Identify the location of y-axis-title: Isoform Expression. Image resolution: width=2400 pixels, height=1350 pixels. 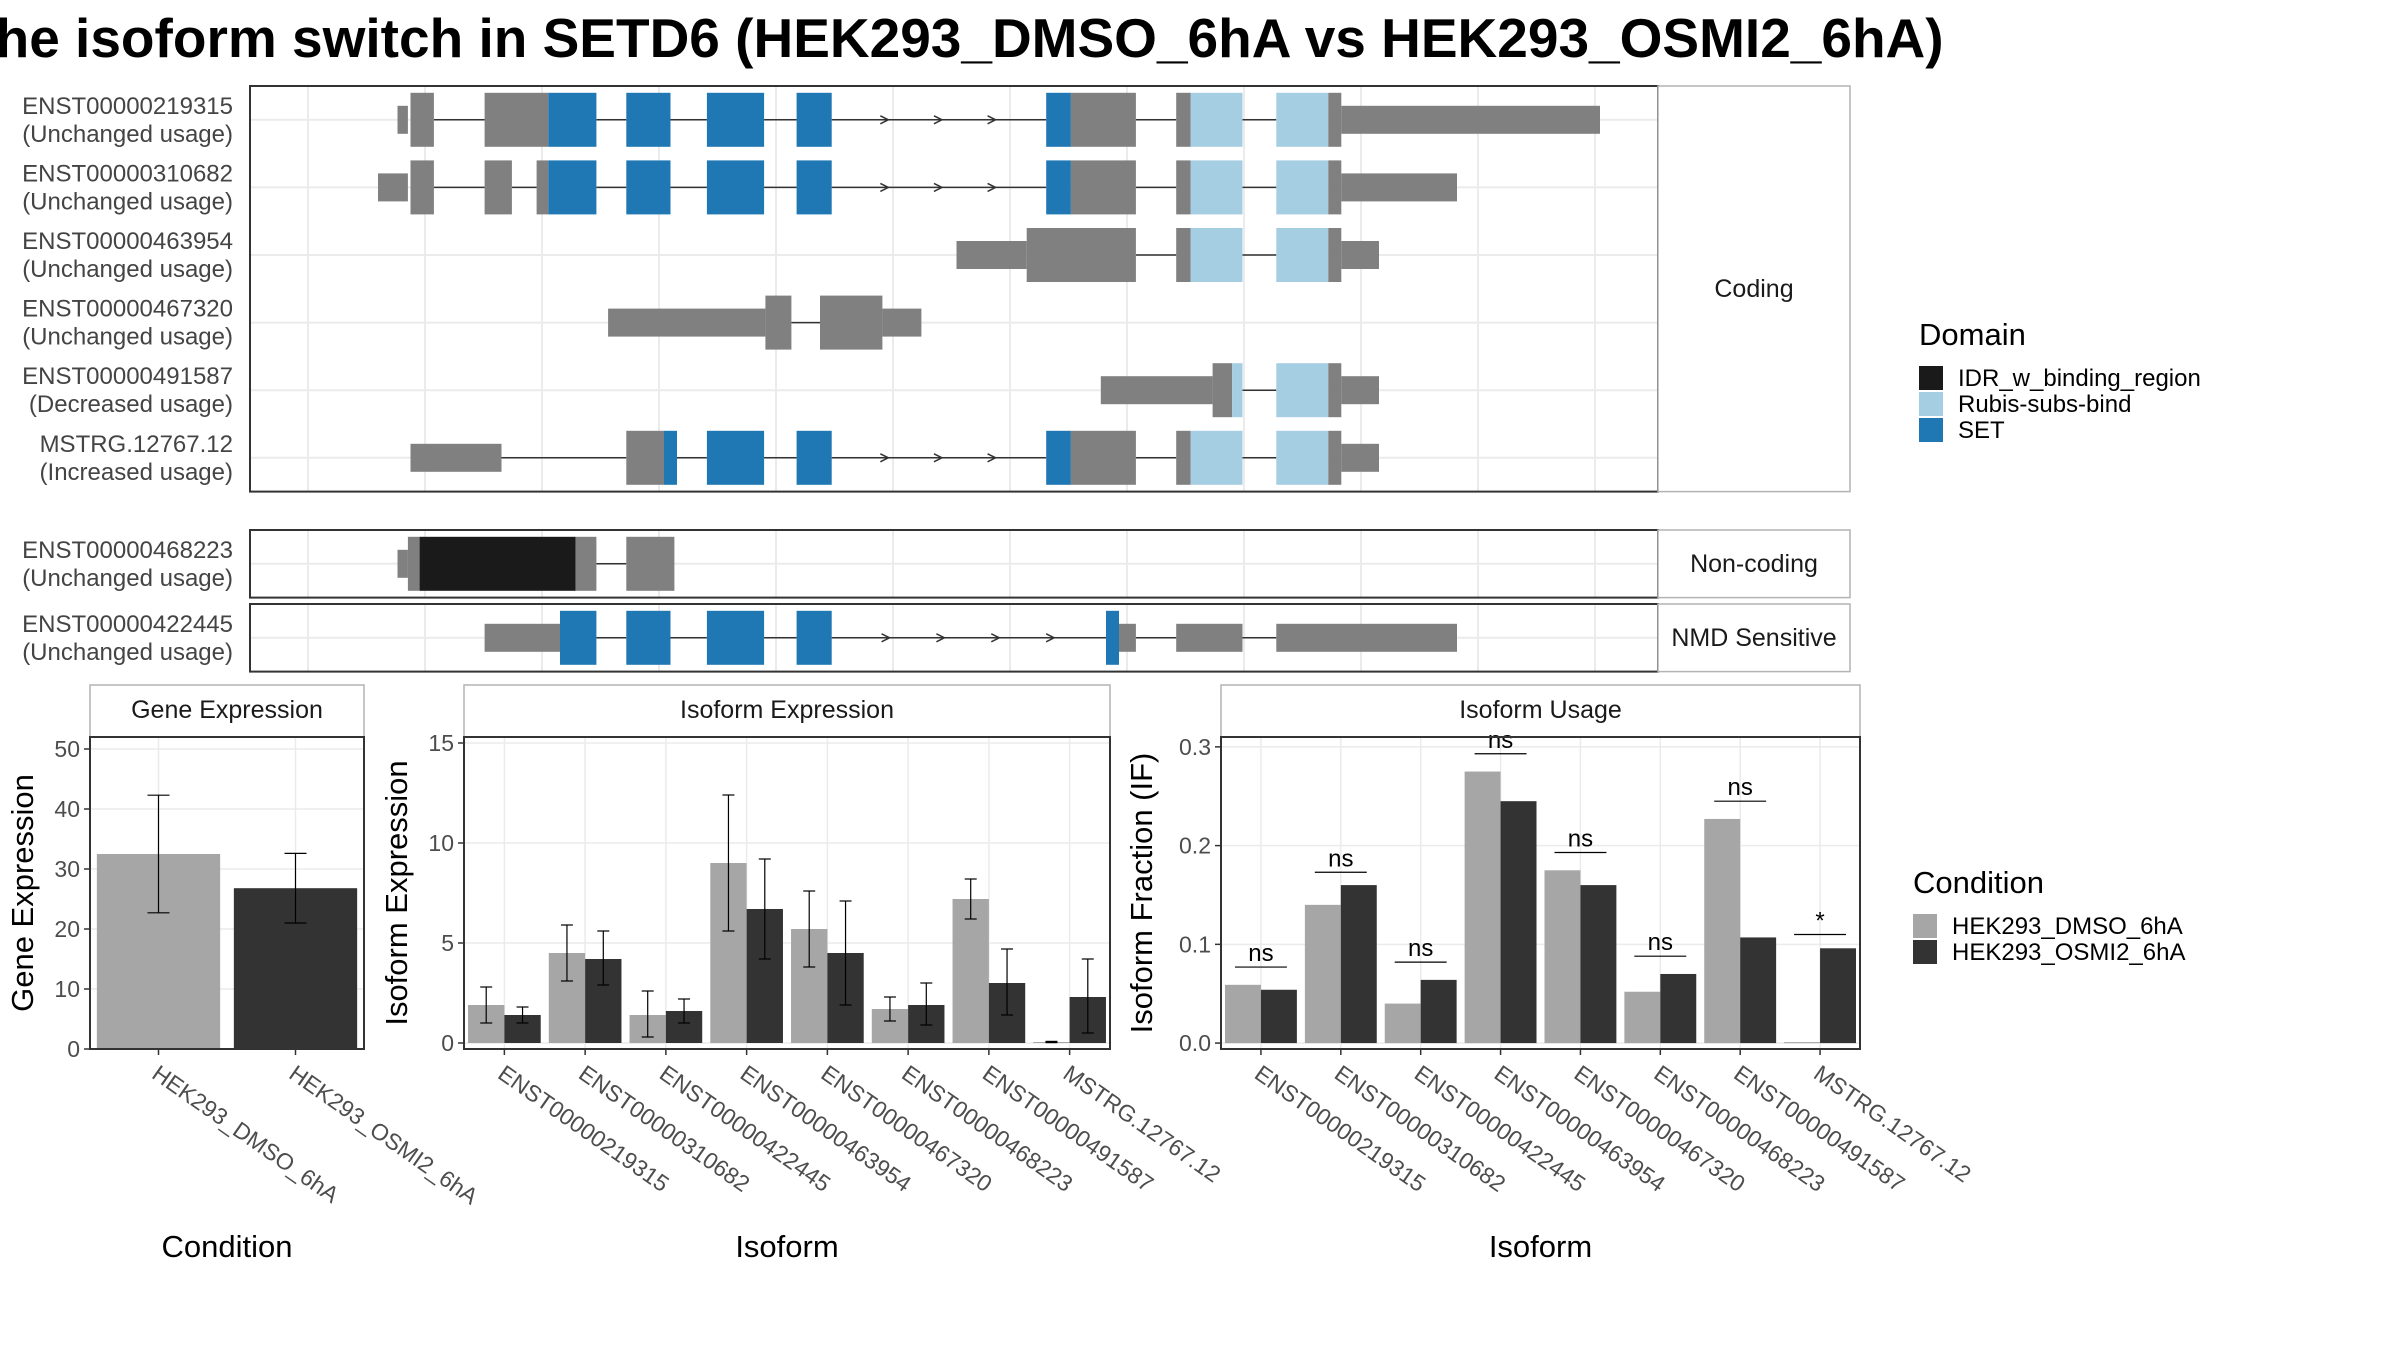
(396, 892).